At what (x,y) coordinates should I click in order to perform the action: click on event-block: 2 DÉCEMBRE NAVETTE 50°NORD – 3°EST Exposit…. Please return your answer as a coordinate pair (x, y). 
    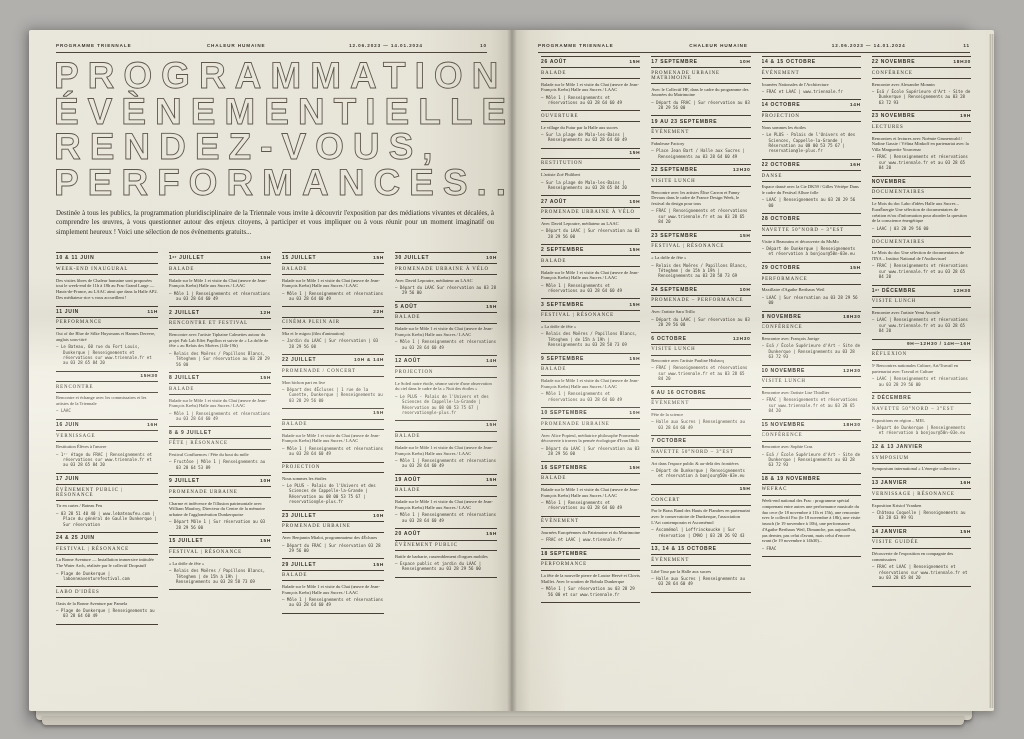
    Looking at the image, I should click on (921, 414).